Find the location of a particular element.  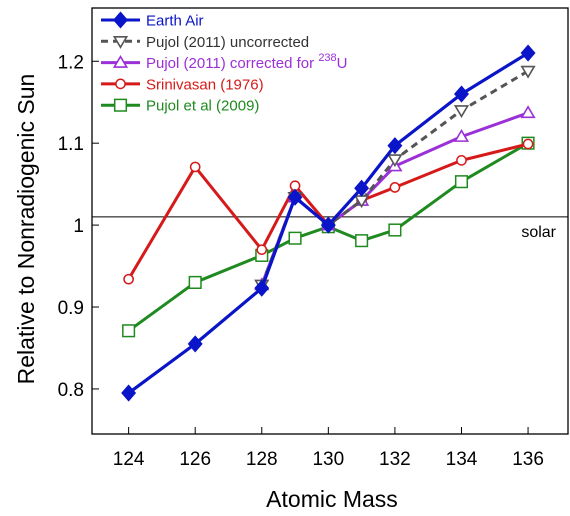

legend-entry: Pujol (2011) corrected for 238U is located at coordinates (224, 62).